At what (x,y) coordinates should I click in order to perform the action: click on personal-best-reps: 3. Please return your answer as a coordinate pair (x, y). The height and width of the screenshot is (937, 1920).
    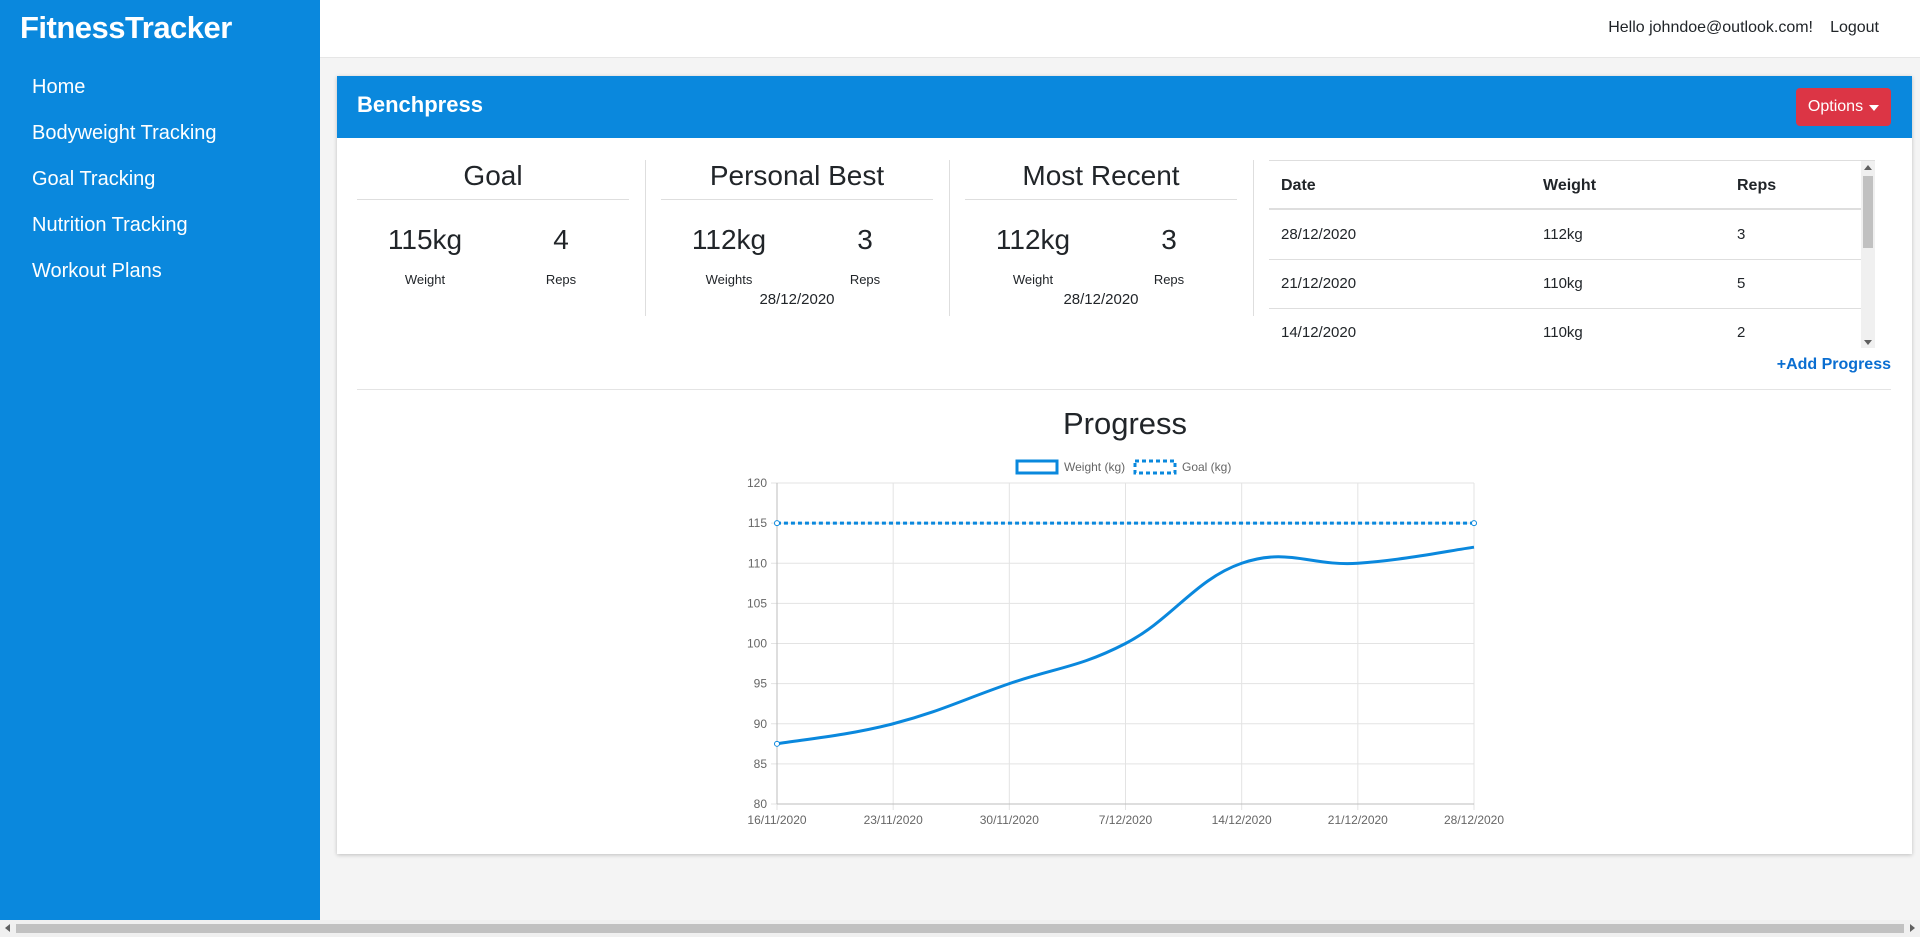
    Looking at the image, I should click on (865, 239).